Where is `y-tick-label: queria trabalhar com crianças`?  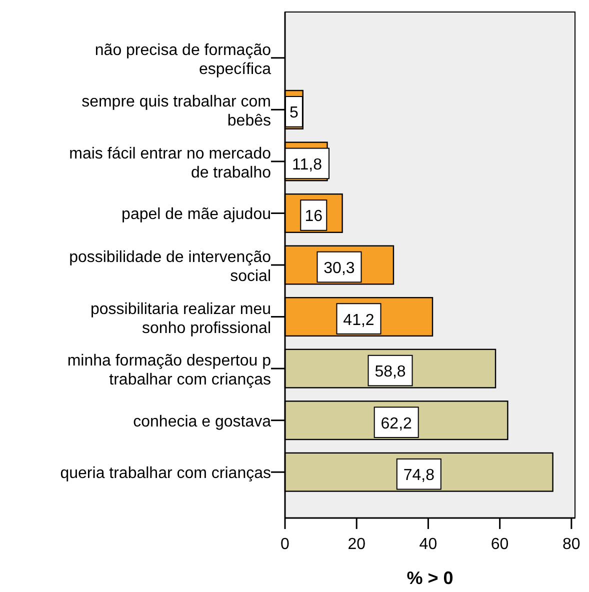
y-tick-label: queria trabalhar com crianças is located at coordinates (165, 473).